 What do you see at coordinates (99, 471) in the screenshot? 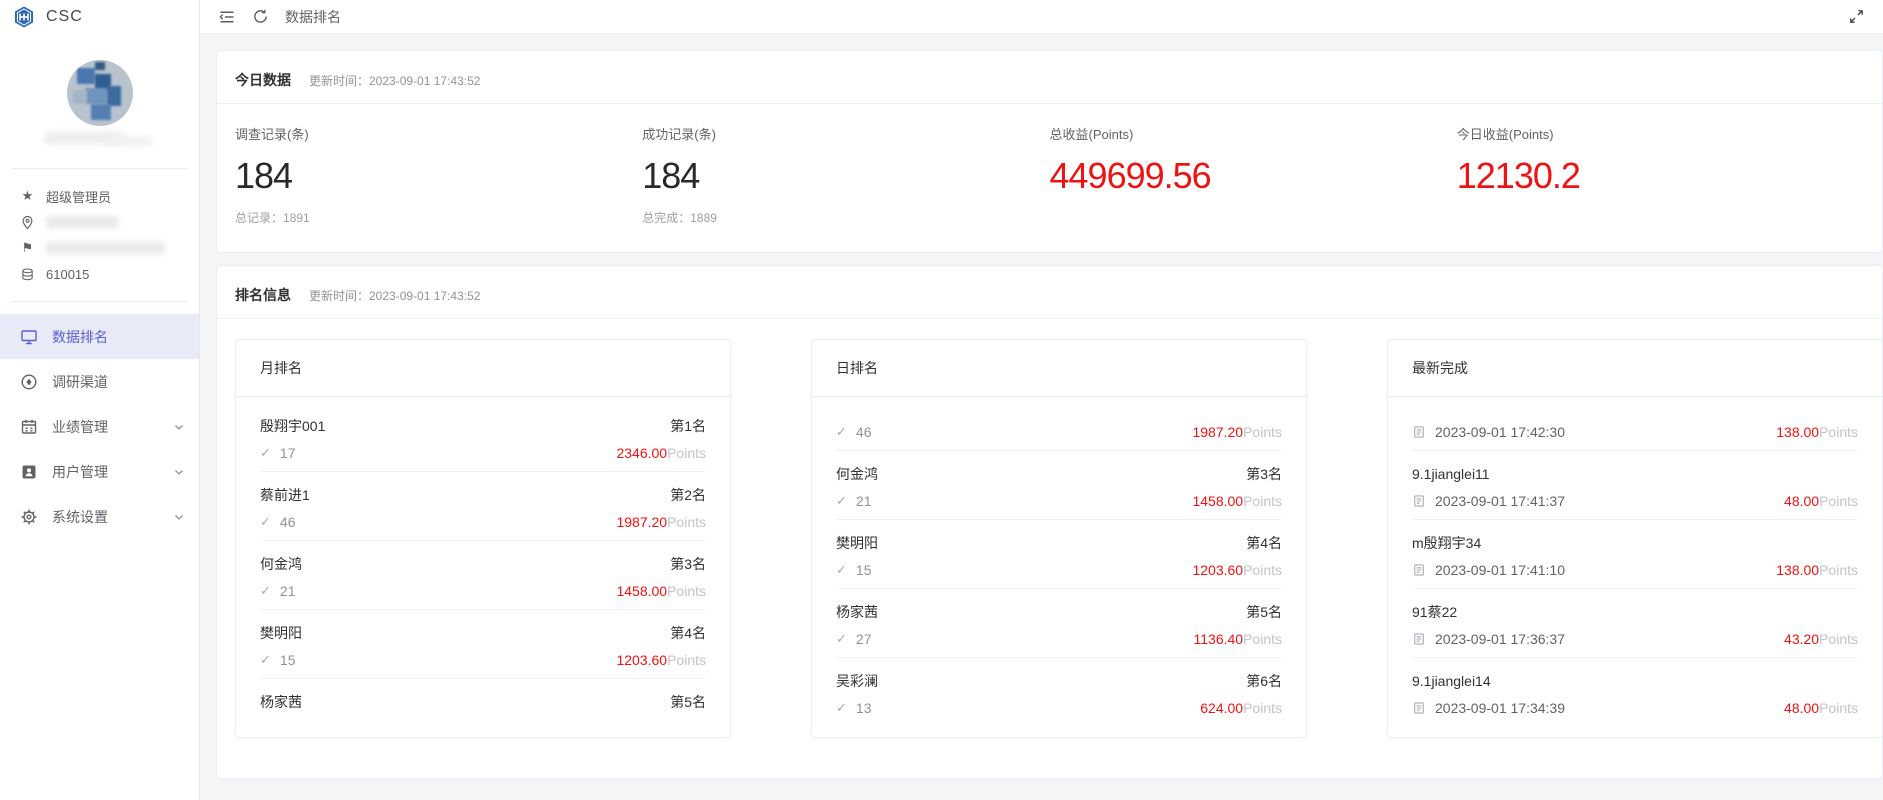
I see `sidebar-item-user-management: 用户管理` at bounding box center [99, 471].